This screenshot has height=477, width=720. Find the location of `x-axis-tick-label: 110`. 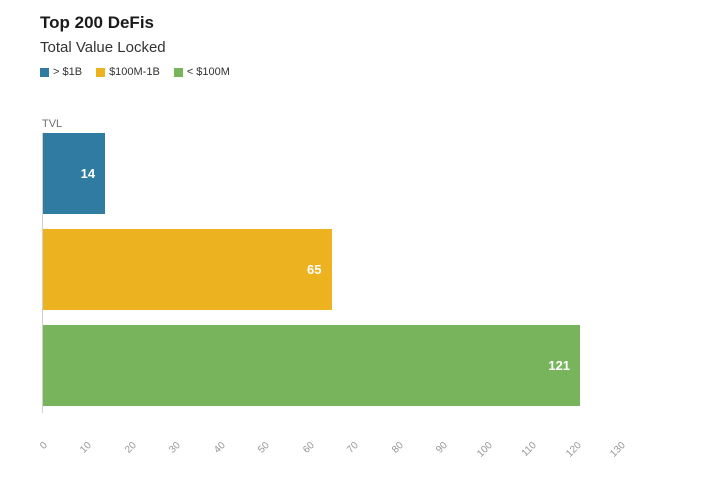

x-axis-tick-label: 110 is located at coordinates (529, 450).